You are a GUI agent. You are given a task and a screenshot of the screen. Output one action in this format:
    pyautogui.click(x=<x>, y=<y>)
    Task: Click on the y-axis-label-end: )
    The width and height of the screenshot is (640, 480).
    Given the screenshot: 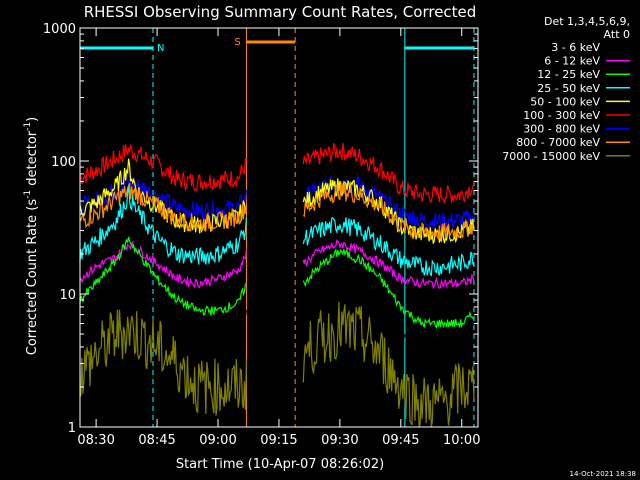 What is the action you would take?
    pyautogui.click(x=32, y=119)
    